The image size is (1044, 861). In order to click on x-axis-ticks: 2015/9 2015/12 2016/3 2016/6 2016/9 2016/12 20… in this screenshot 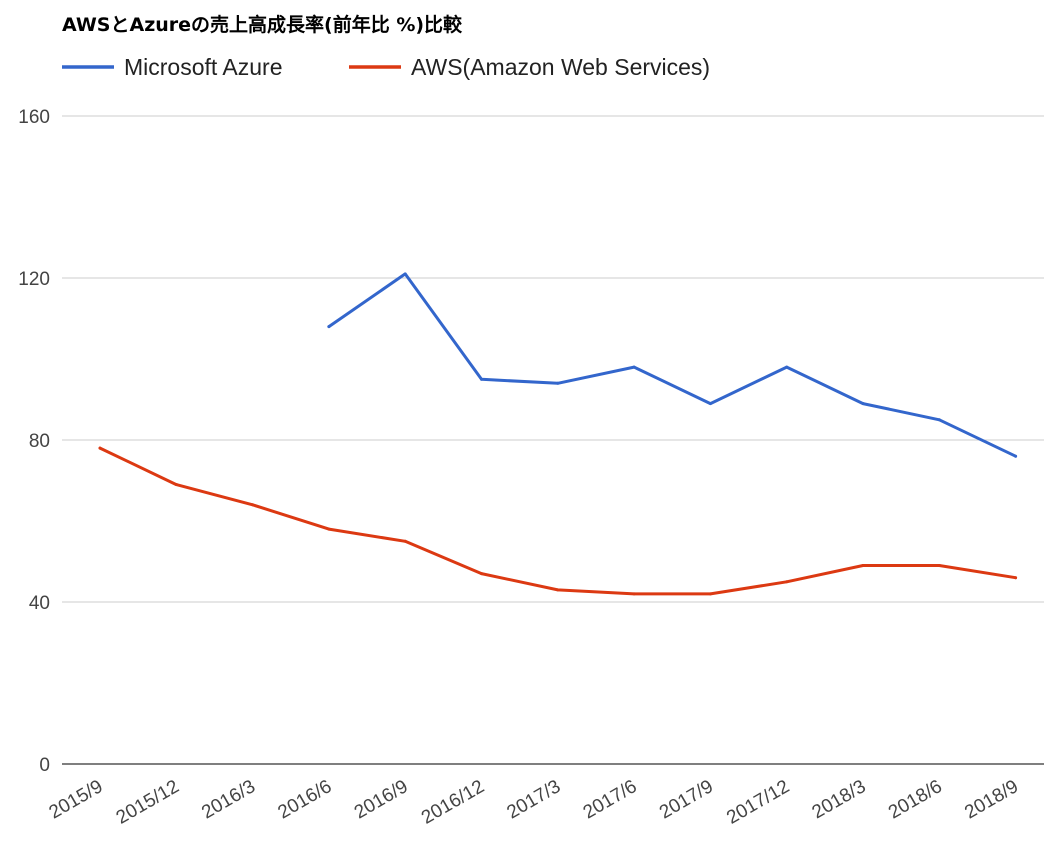, I will do `click(534, 802)`.